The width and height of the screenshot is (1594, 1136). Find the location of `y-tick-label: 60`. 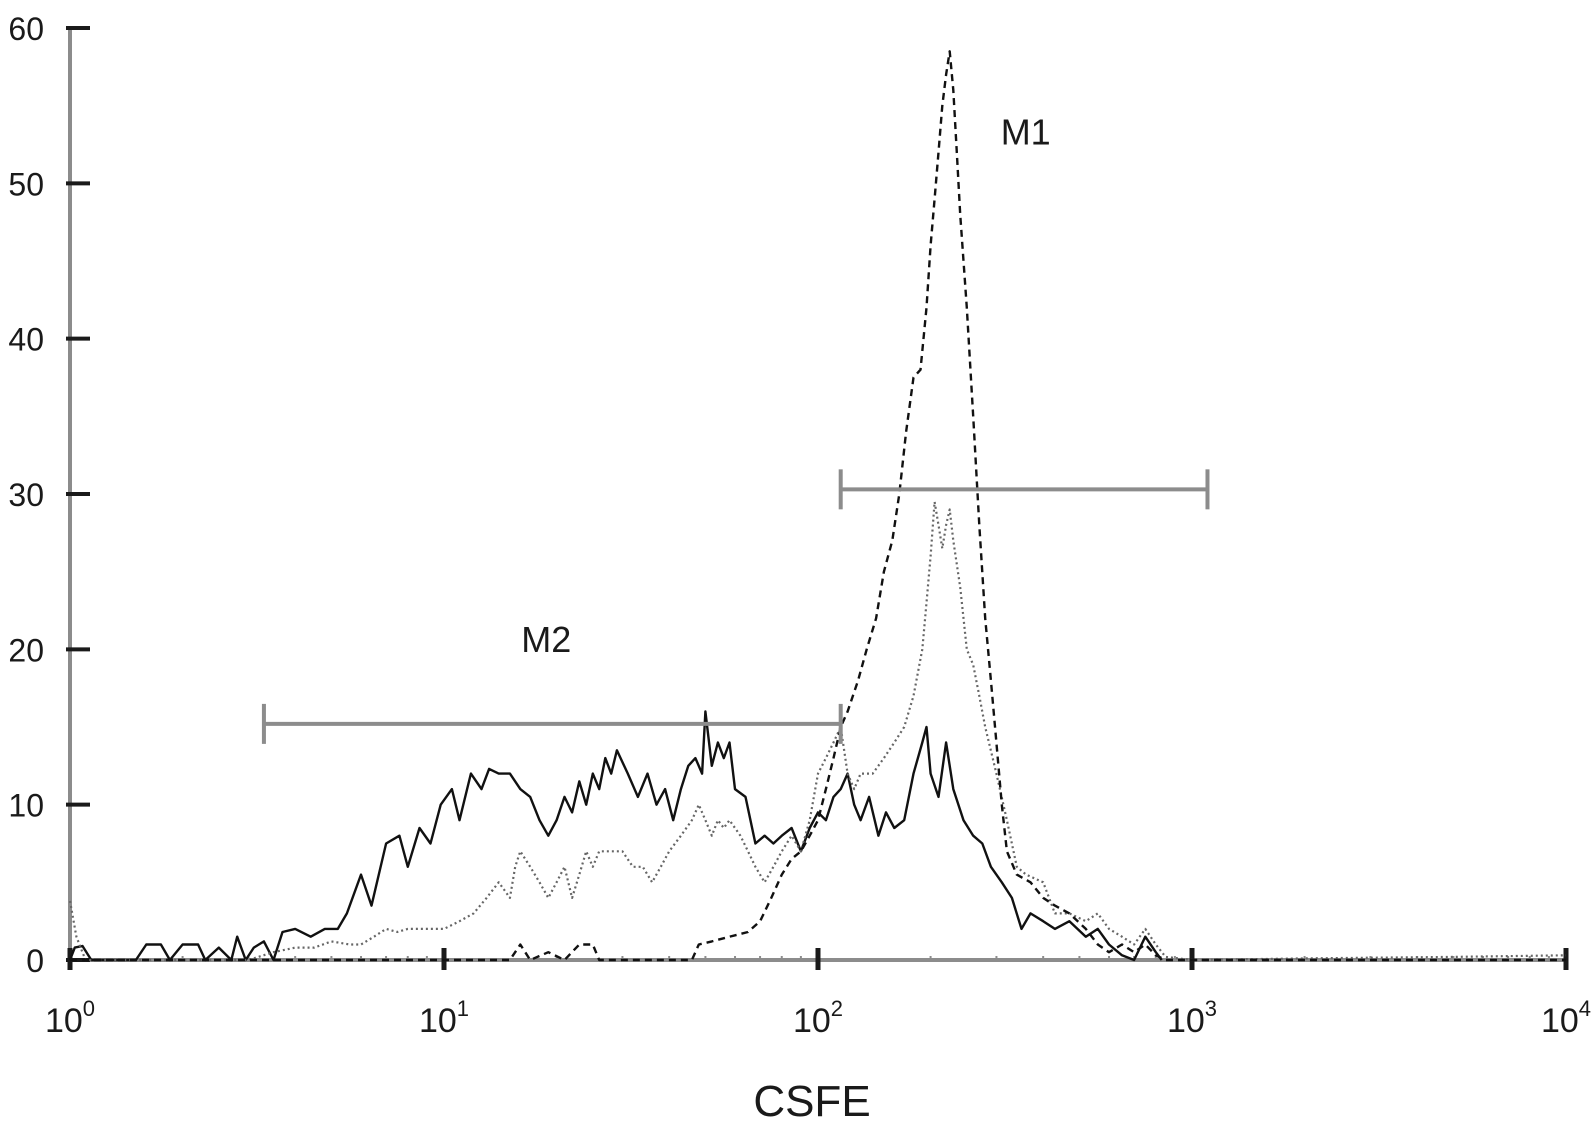

y-tick-label: 60 is located at coordinates (26, 29).